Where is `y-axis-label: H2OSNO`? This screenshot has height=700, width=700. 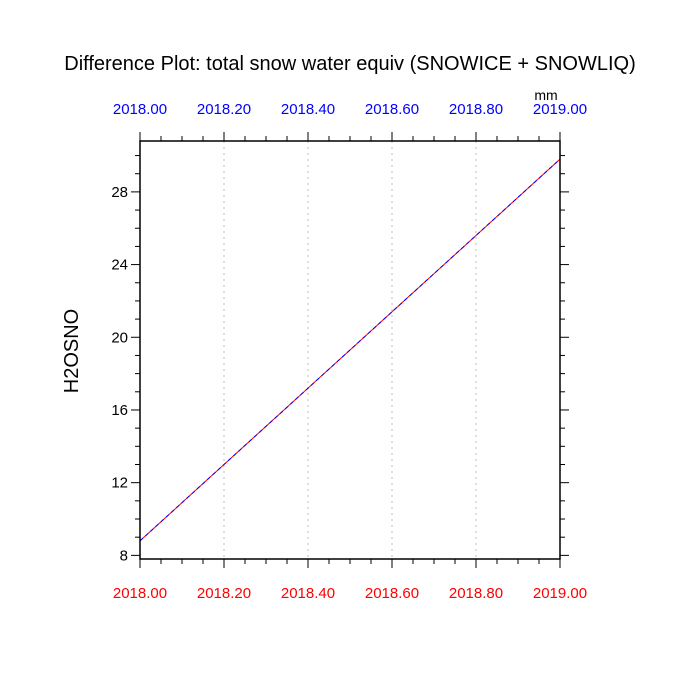 y-axis-label: H2OSNO is located at coordinates (72, 351).